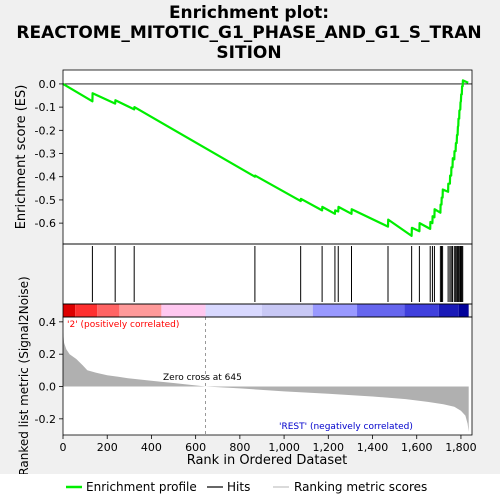  What do you see at coordinates (461, 447) in the screenshot?
I see `x-tick-label: 1,800` at bounding box center [461, 447].